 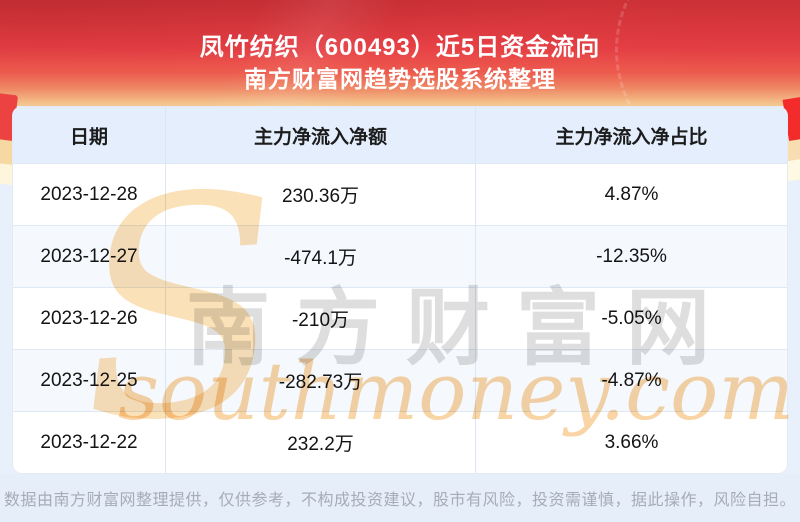 What do you see at coordinates (321, 195) in the screenshot?
I see `amount-cell: 230.36万` at bounding box center [321, 195].